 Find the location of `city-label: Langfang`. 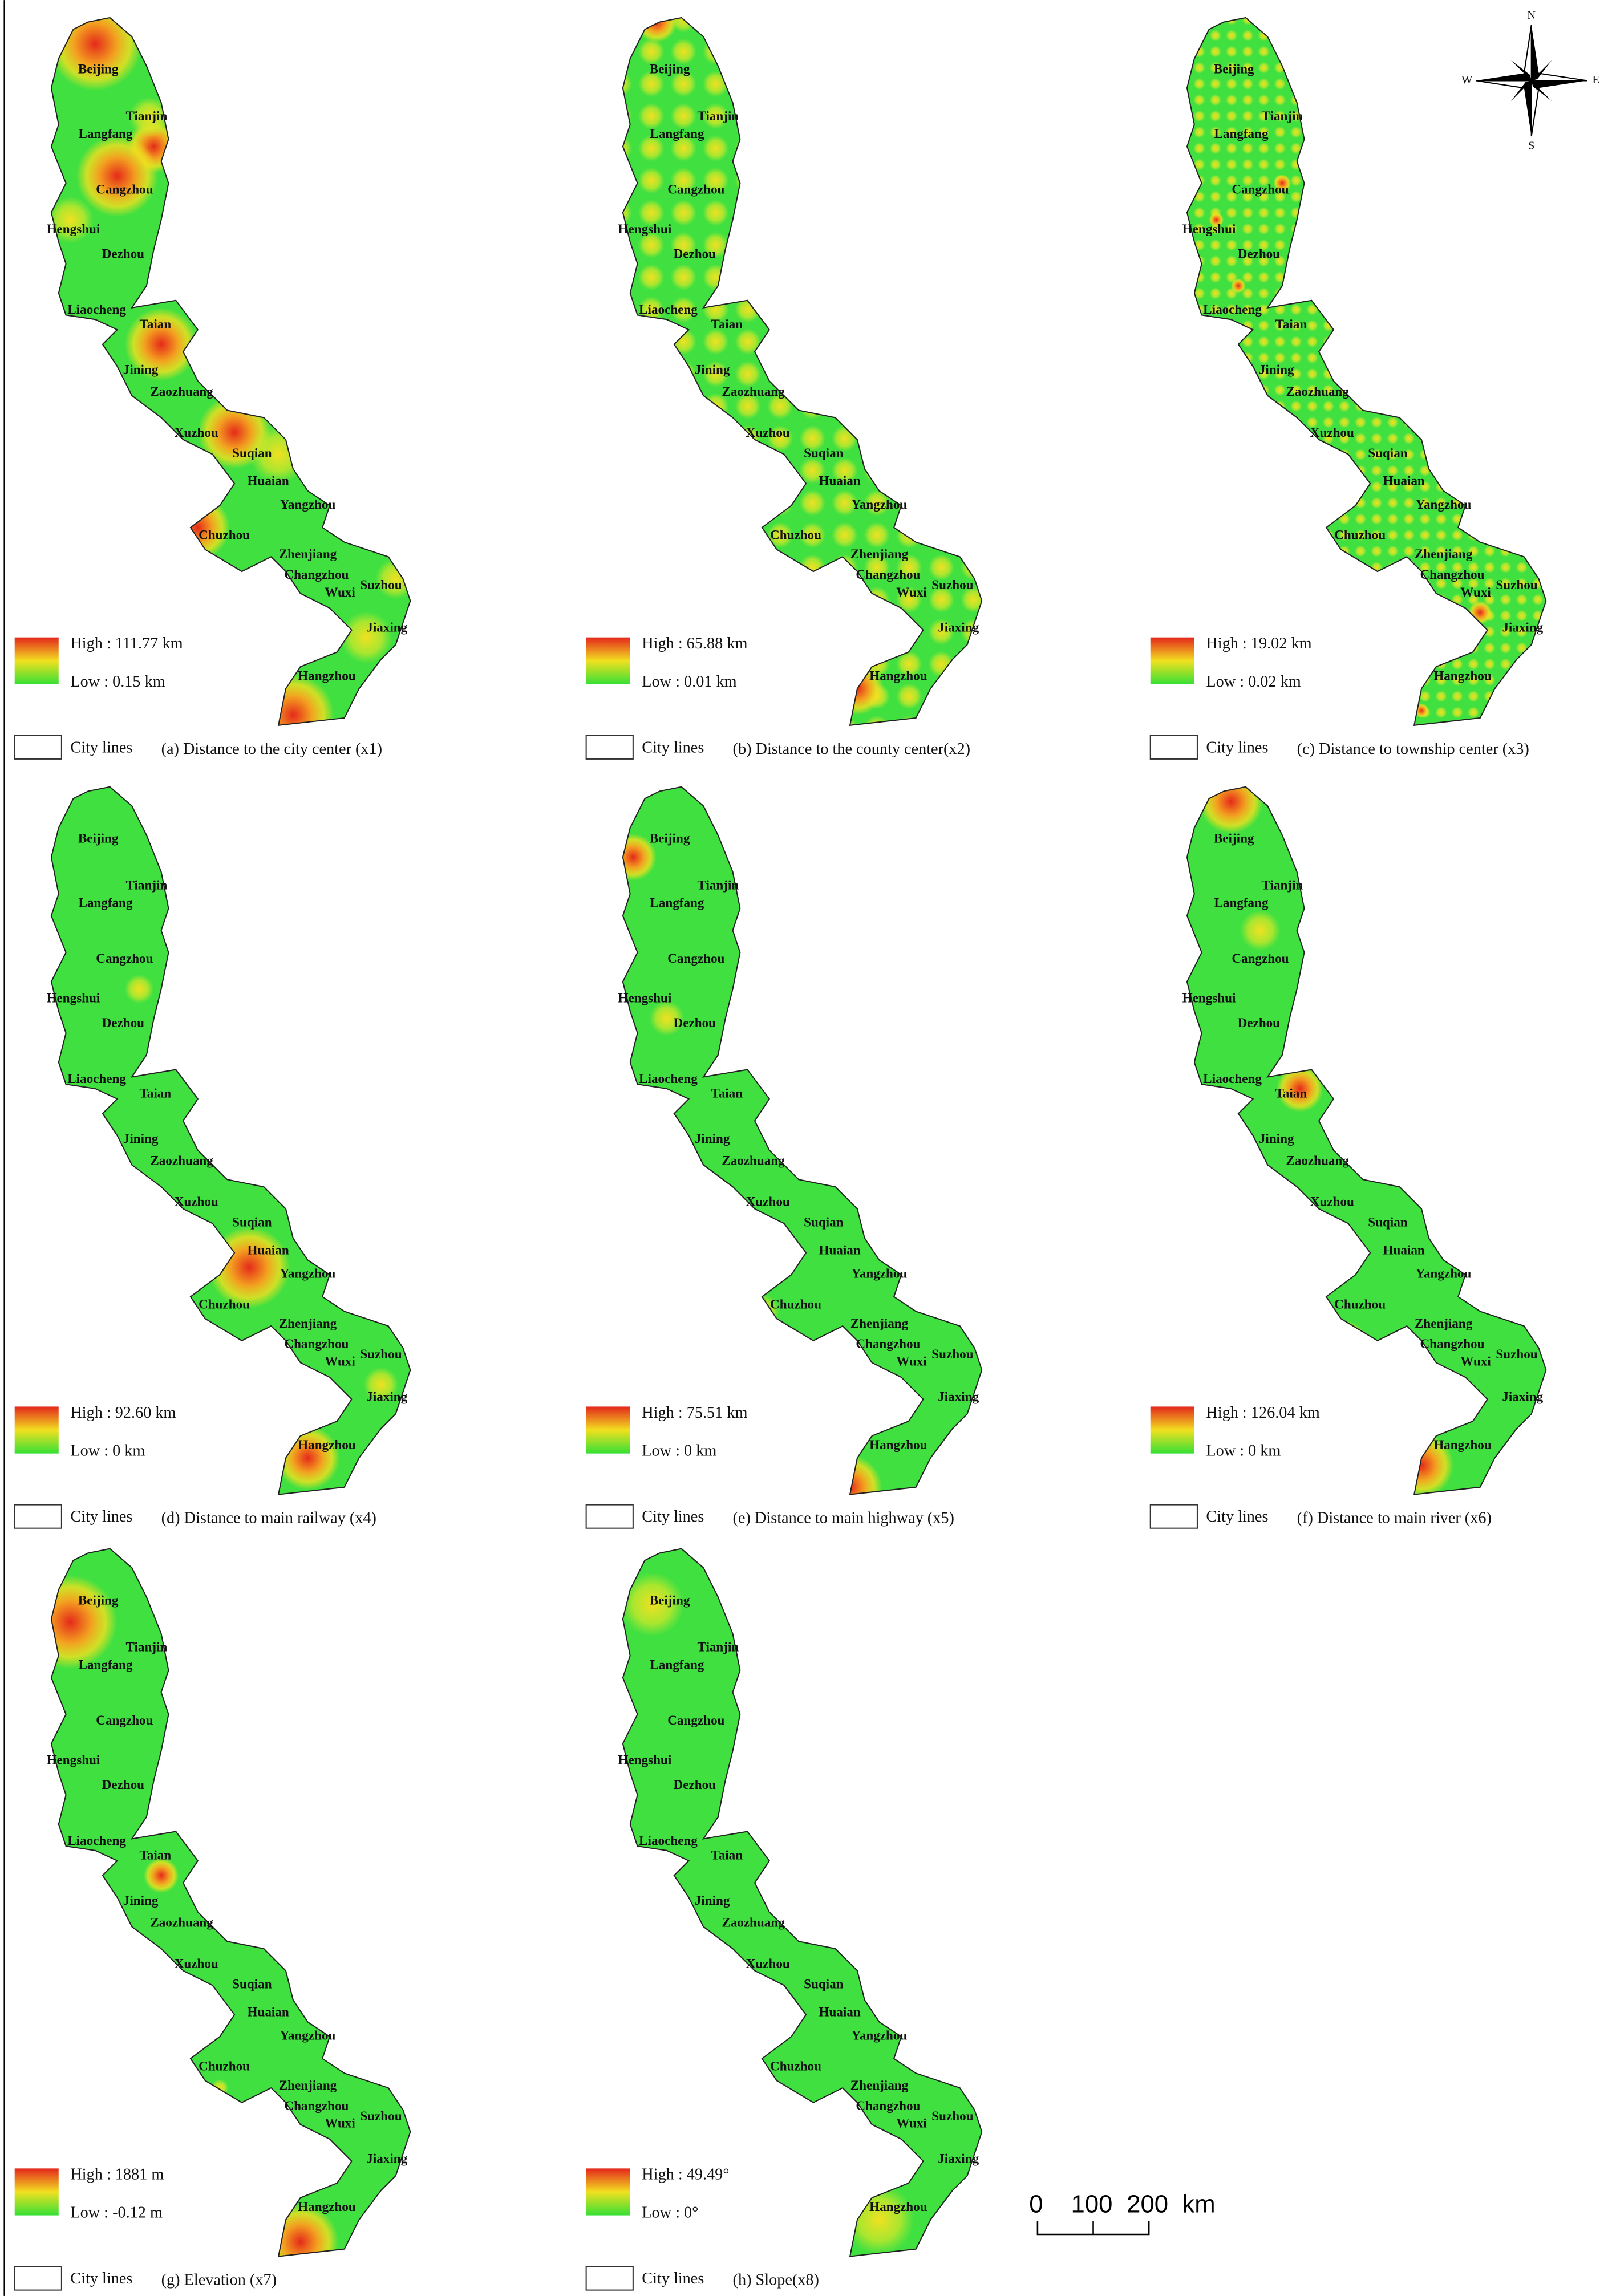

city-label: Langfang is located at coordinates (105, 1664).